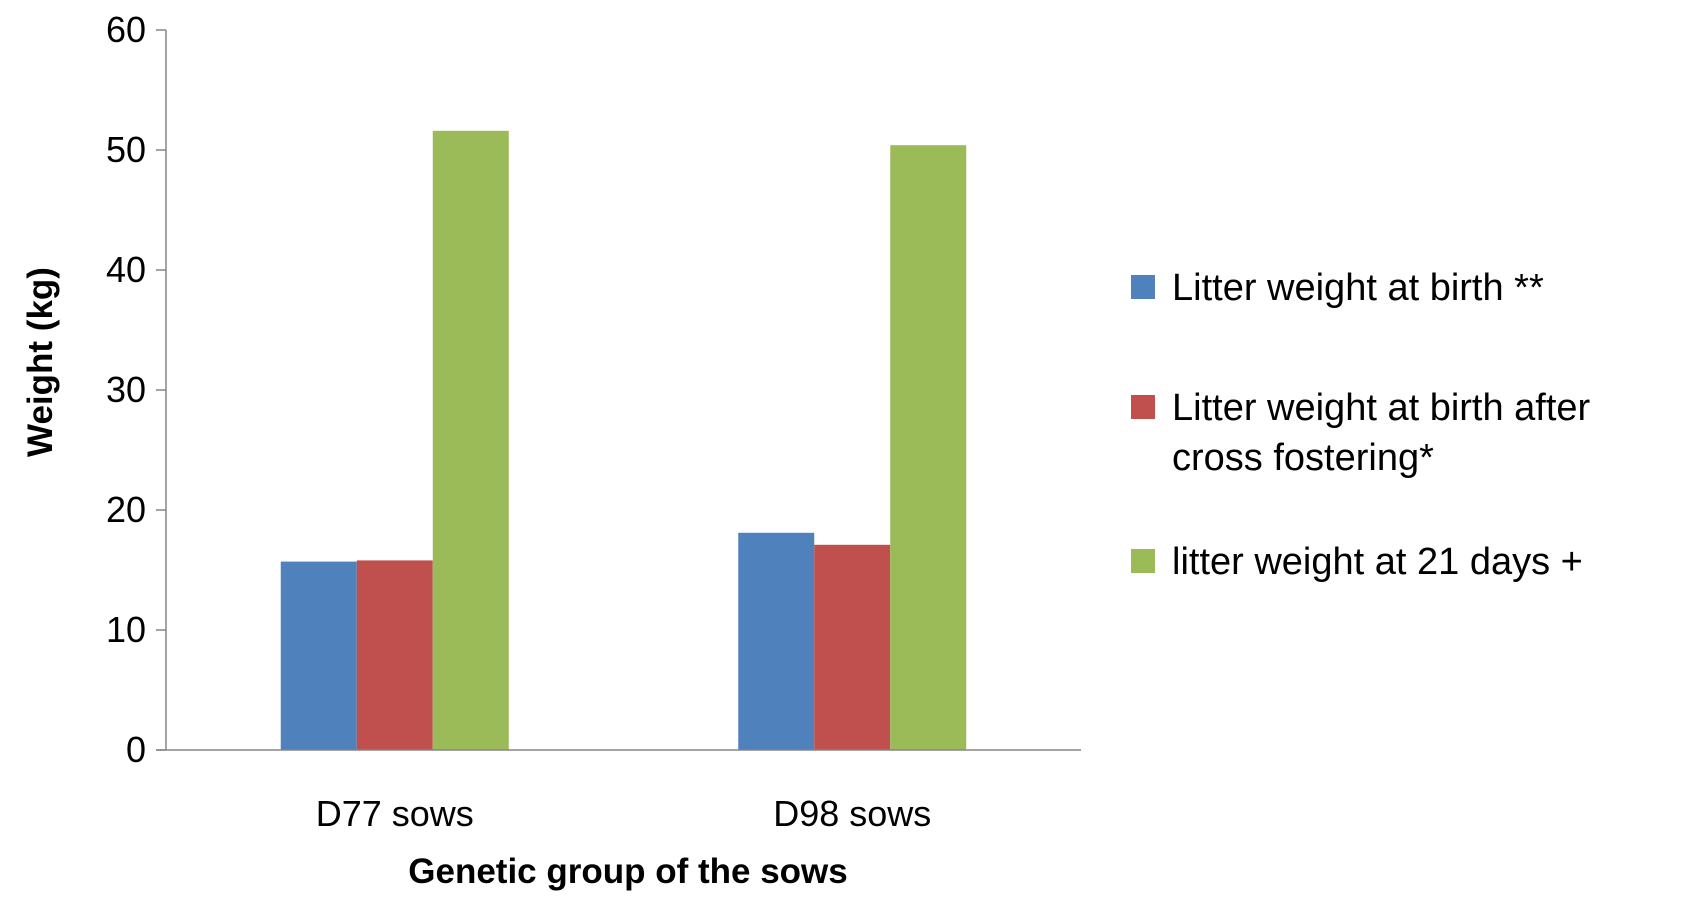 The height and width of the screenshot is (898, 1688). I want to click on y-axis-ticks: 0 10 20 30 40 50 60, so click(136, 389).